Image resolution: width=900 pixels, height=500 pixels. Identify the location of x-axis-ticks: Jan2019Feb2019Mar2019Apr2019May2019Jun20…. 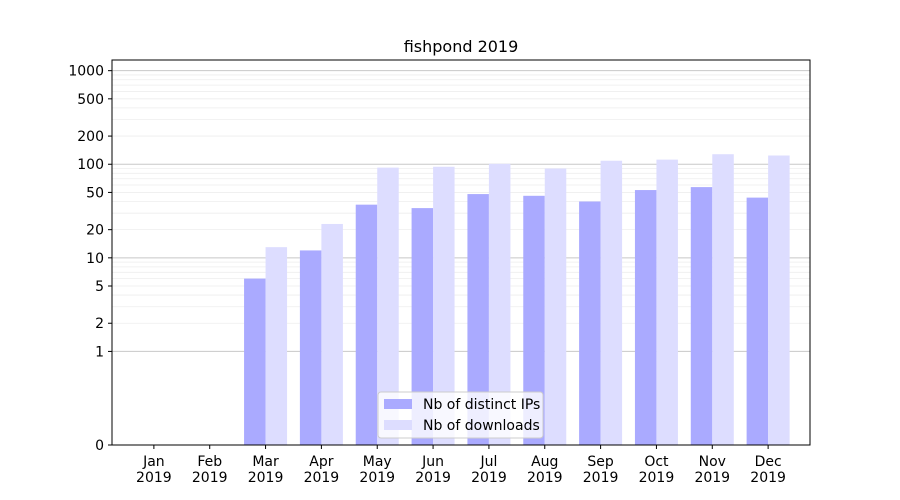
(461, 465).